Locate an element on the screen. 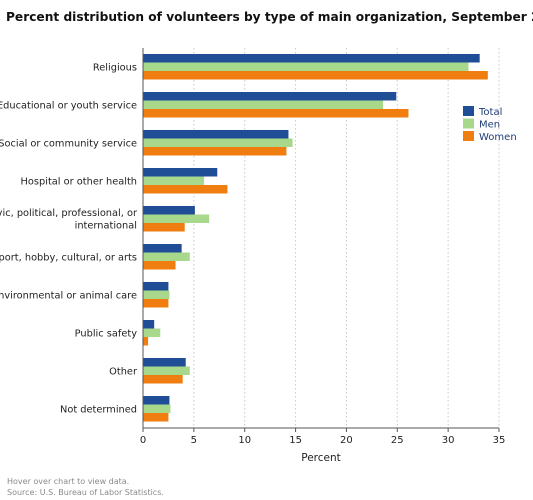  x-tick-label: 15 is located at coordinates (295, 440).